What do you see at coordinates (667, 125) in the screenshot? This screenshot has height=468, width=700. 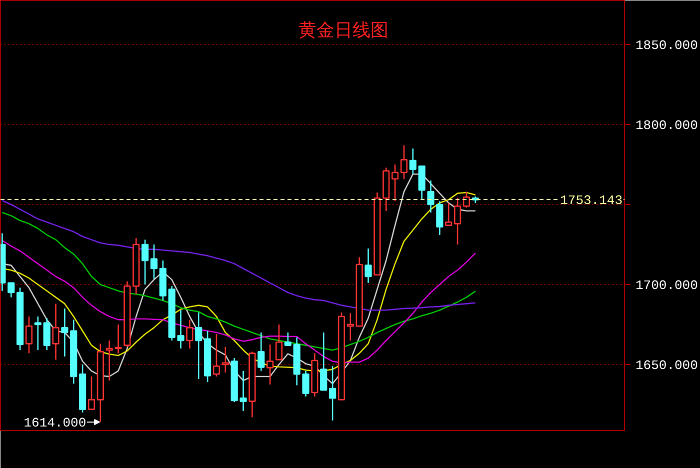 I see `y-tick-label: 1800.000` at bounding box center [667, 125].